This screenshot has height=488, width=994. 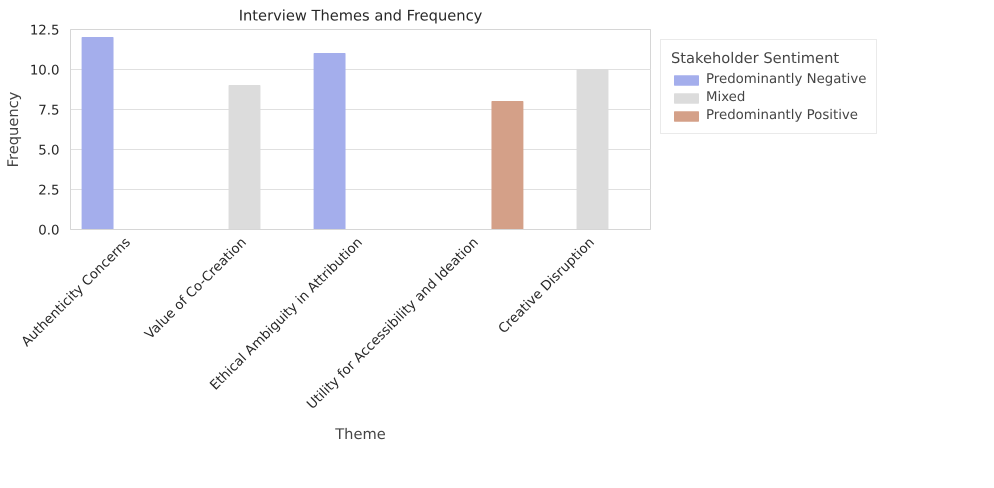 What do you see at coordinates (782, 115) in the screenshot?
I see `legend-label: Predominantly Positive` at bounding box center [782, 115].